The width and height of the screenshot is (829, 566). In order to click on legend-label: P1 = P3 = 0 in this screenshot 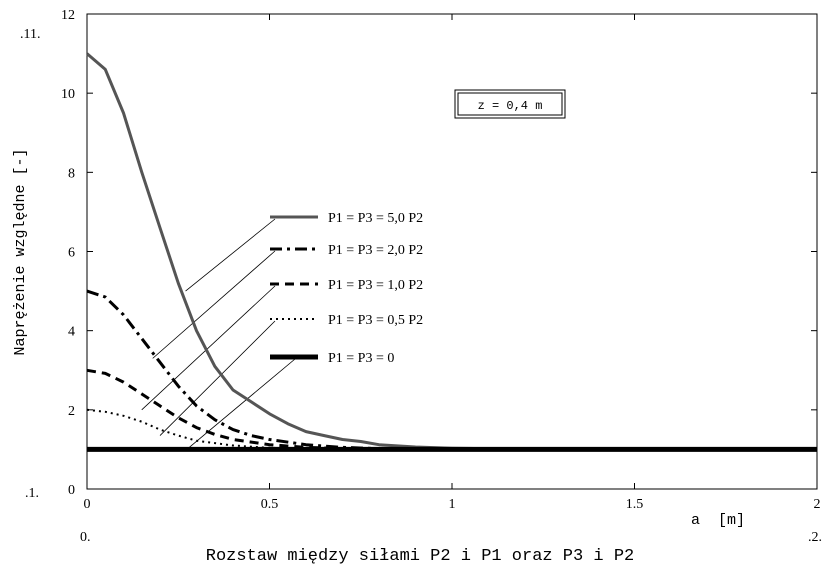, I will do `click(361, 358)`.